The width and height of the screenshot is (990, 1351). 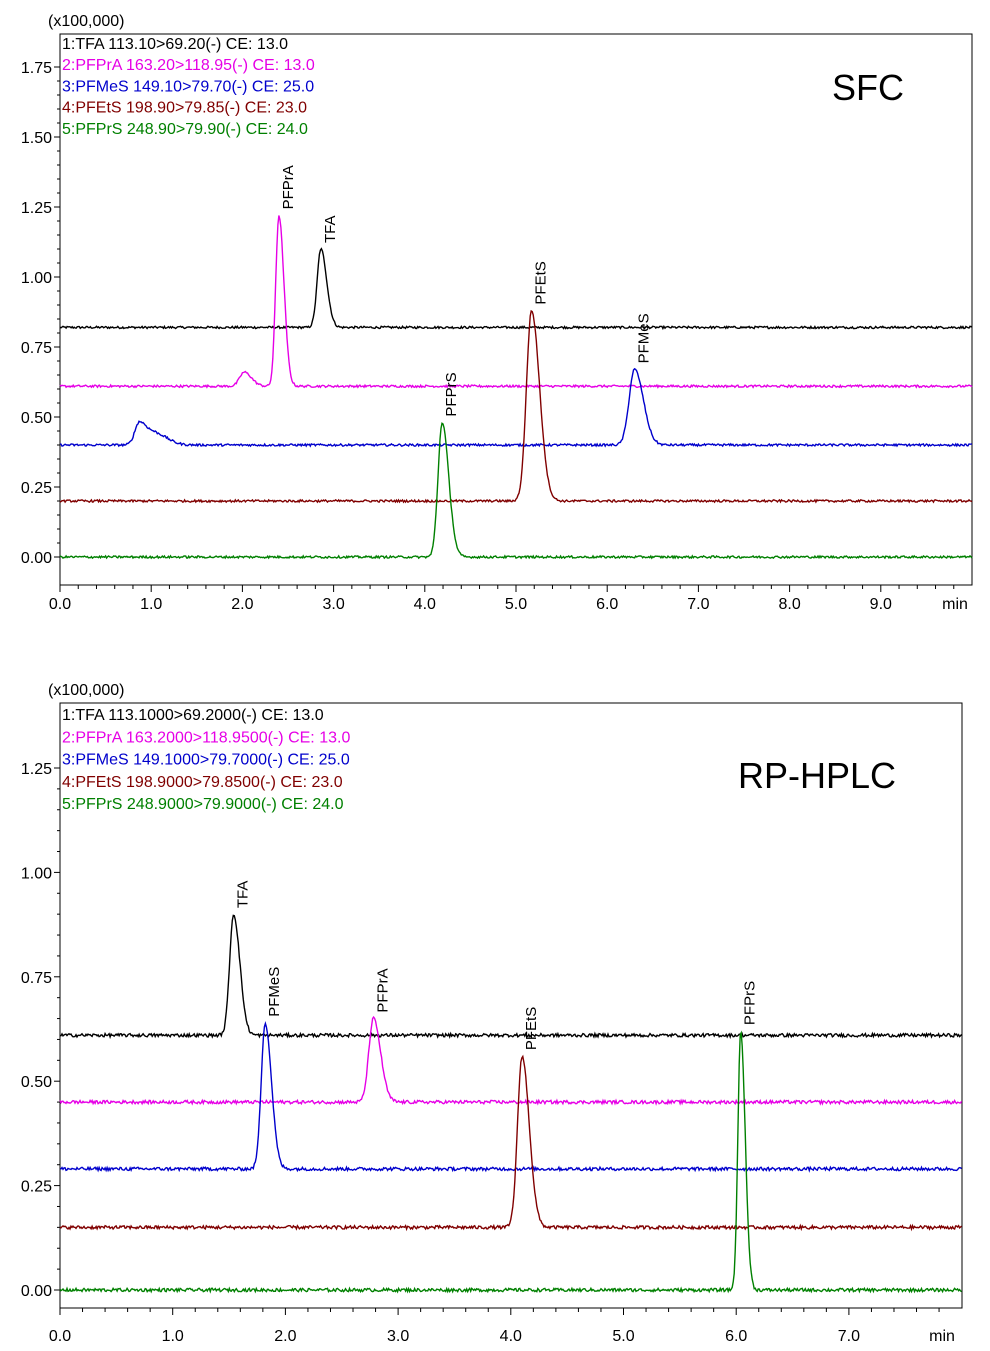 I want to click on chart-title: RP-HPLC, so click(x=817, y=775).